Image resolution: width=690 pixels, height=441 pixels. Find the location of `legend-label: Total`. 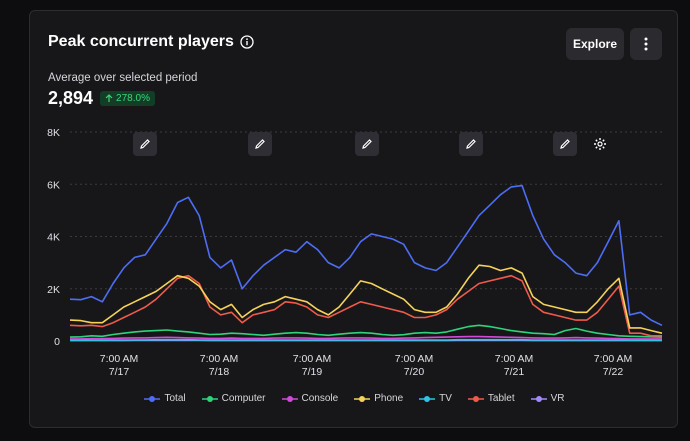

legend-label: Total is located at coordinates (175, 398).